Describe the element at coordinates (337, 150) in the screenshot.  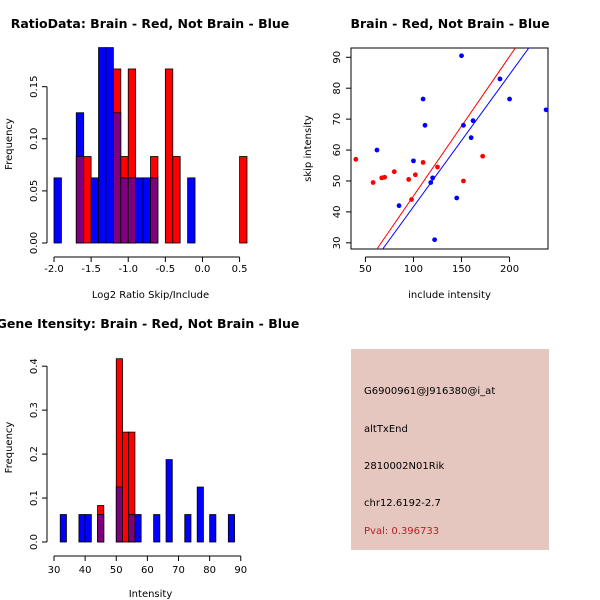
I see `scatter-y-tick-label: 60` at that location.